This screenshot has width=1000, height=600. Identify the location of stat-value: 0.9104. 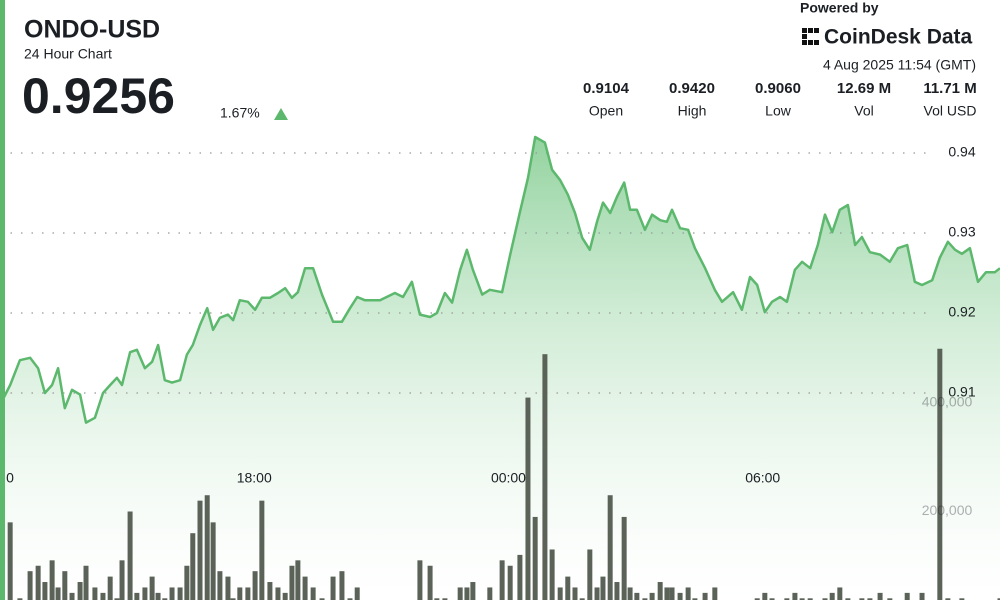
(606, 88).